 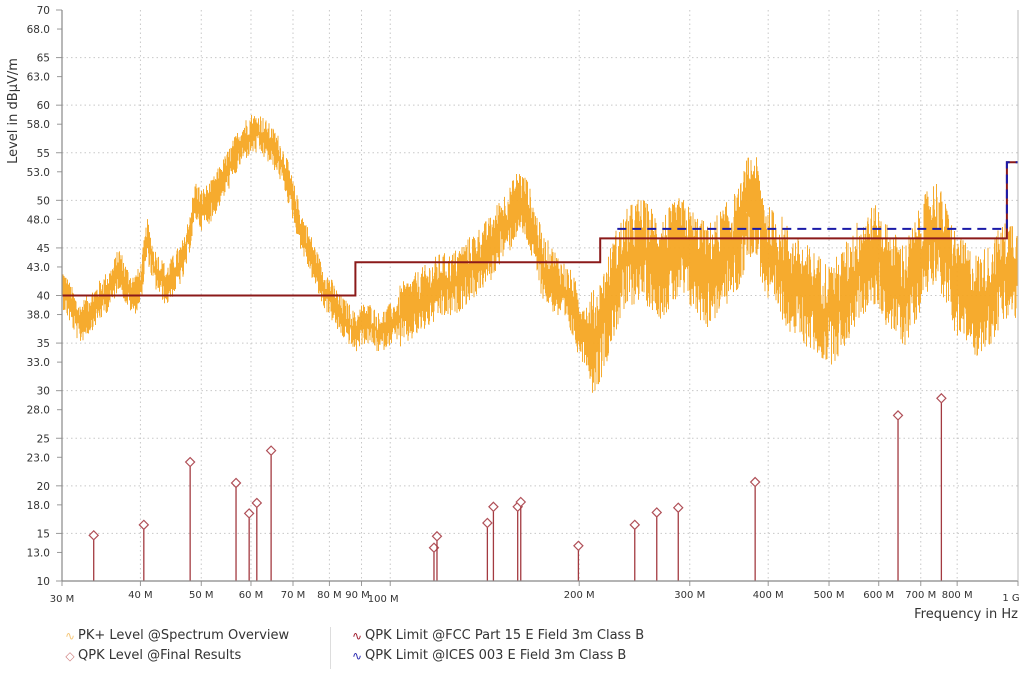 What do you see at coordinates (43, 59) in the screenshot?
I see `y-tick-label: 65` at bounding box center [43, 59].